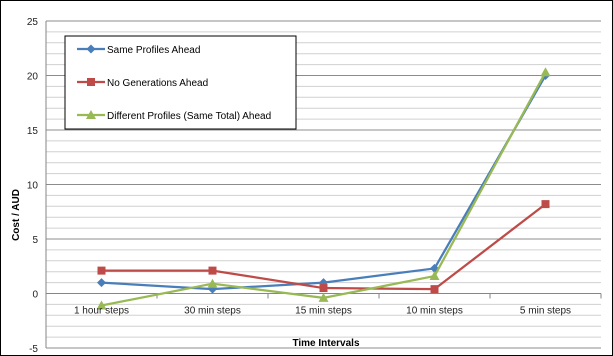 Image resolution: width=613 pixels, height=356 pixels. Describe the element at coordinates (153, 50) in the screenshot. I see `legend-label: Same Profiles Ahead` at that location.